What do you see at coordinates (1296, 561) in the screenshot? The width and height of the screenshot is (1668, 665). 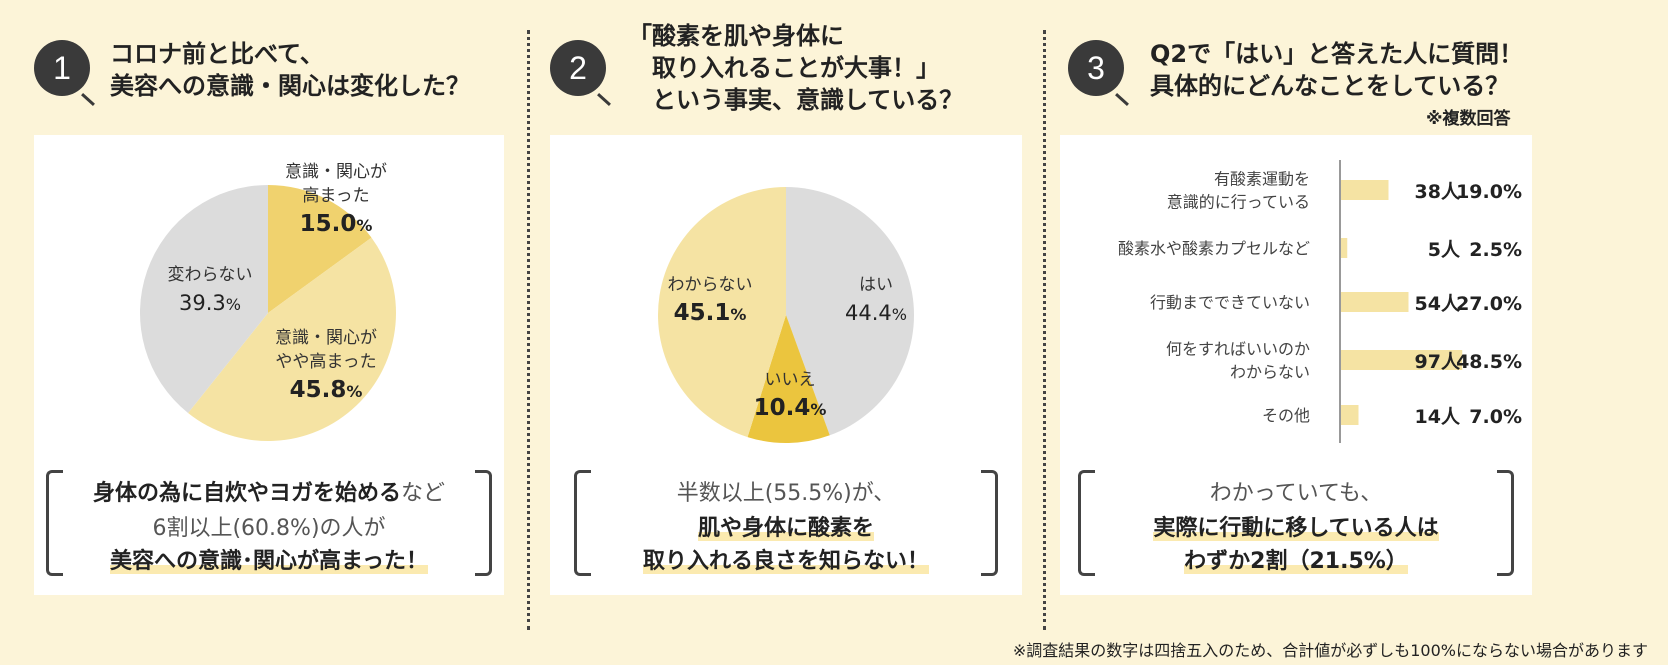 I see `summary-line-3: わずか2割（21.5%）` at bounding box center [1296, 561].